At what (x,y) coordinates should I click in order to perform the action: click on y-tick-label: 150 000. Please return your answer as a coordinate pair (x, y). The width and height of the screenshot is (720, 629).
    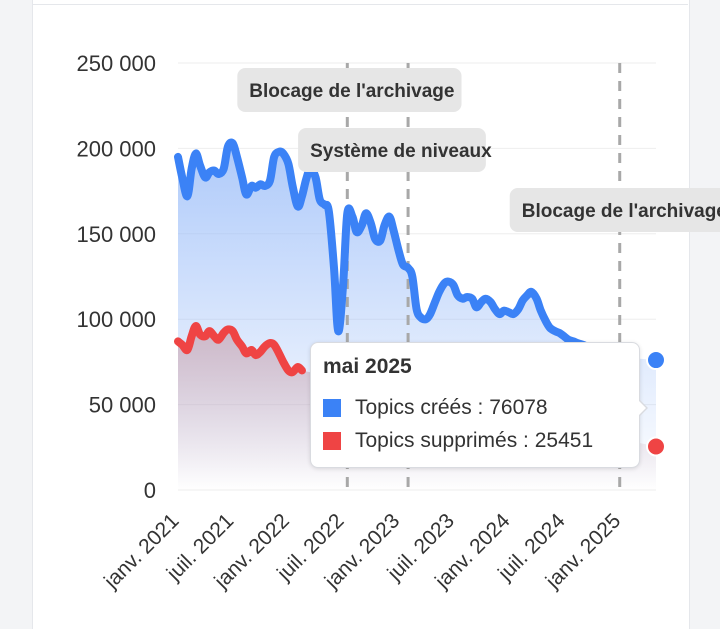
    Looking at the image, I should click on (116, 234).